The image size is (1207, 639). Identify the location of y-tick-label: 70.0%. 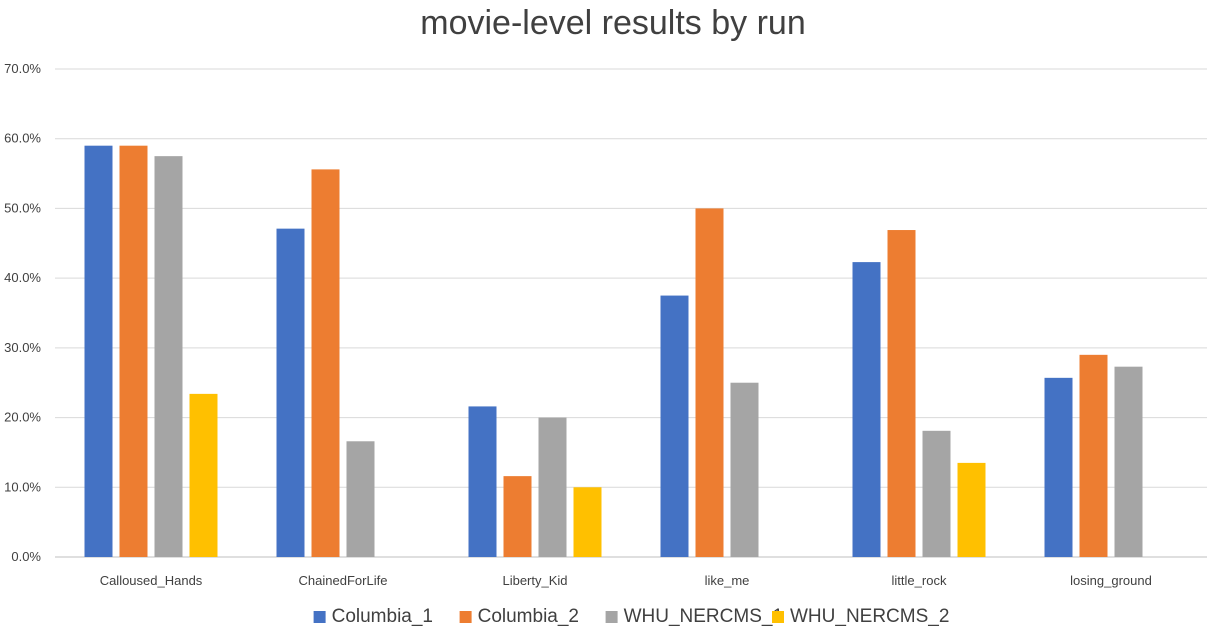
(22, 68).